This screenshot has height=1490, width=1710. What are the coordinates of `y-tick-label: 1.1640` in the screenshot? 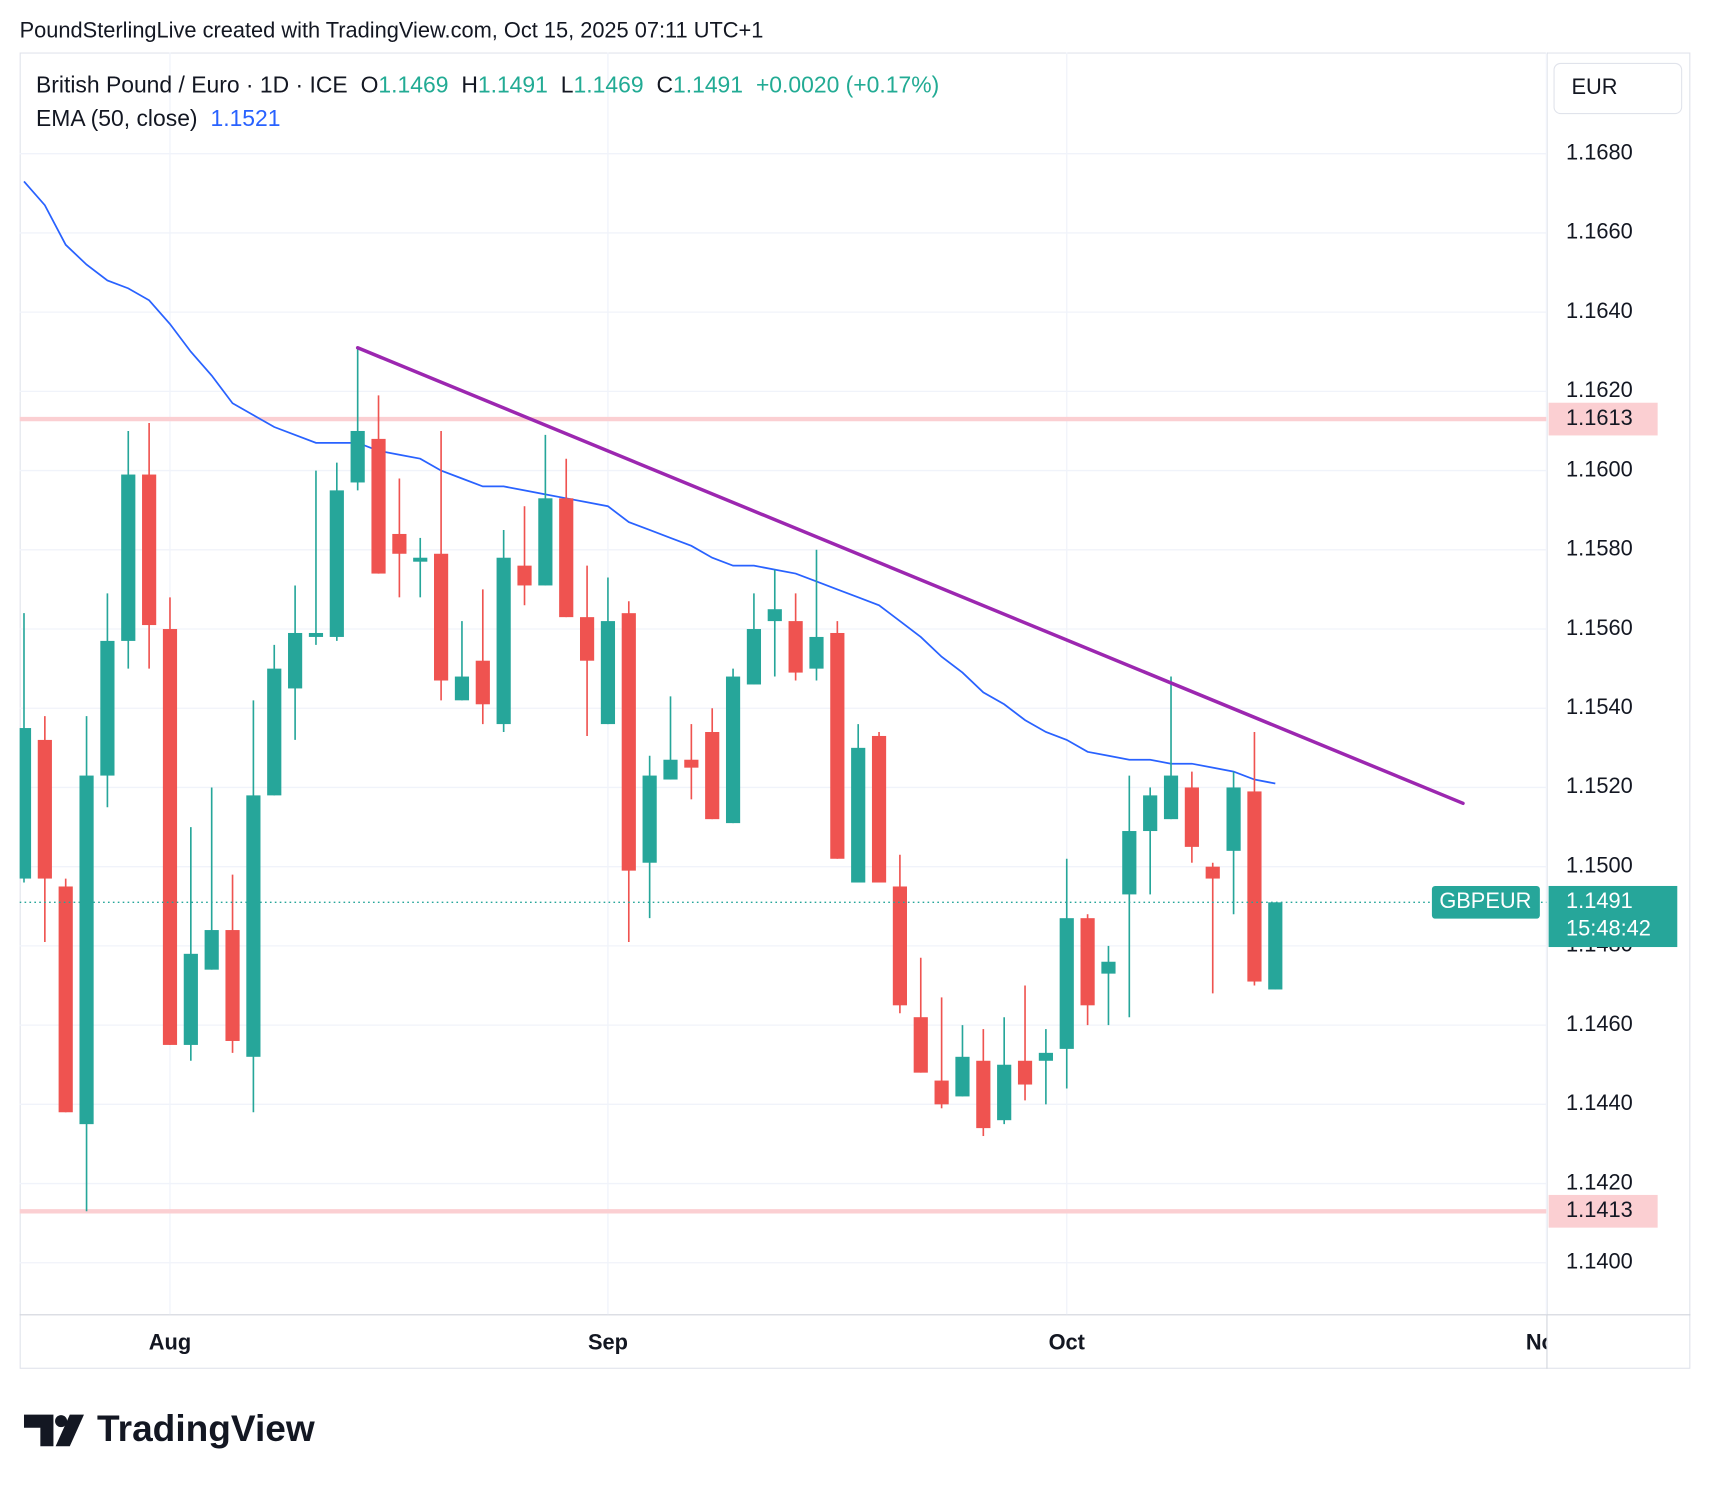 It's located at (1599, 310).